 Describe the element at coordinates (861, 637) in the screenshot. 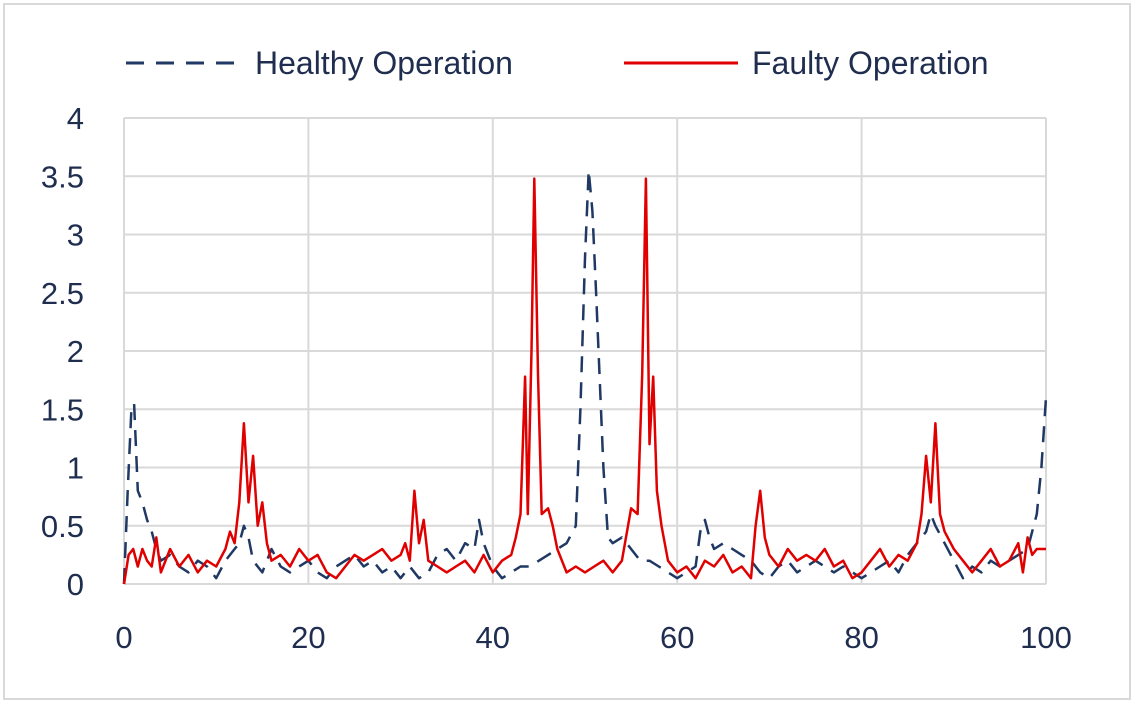

I see `x-tick-label: 80` at that location.